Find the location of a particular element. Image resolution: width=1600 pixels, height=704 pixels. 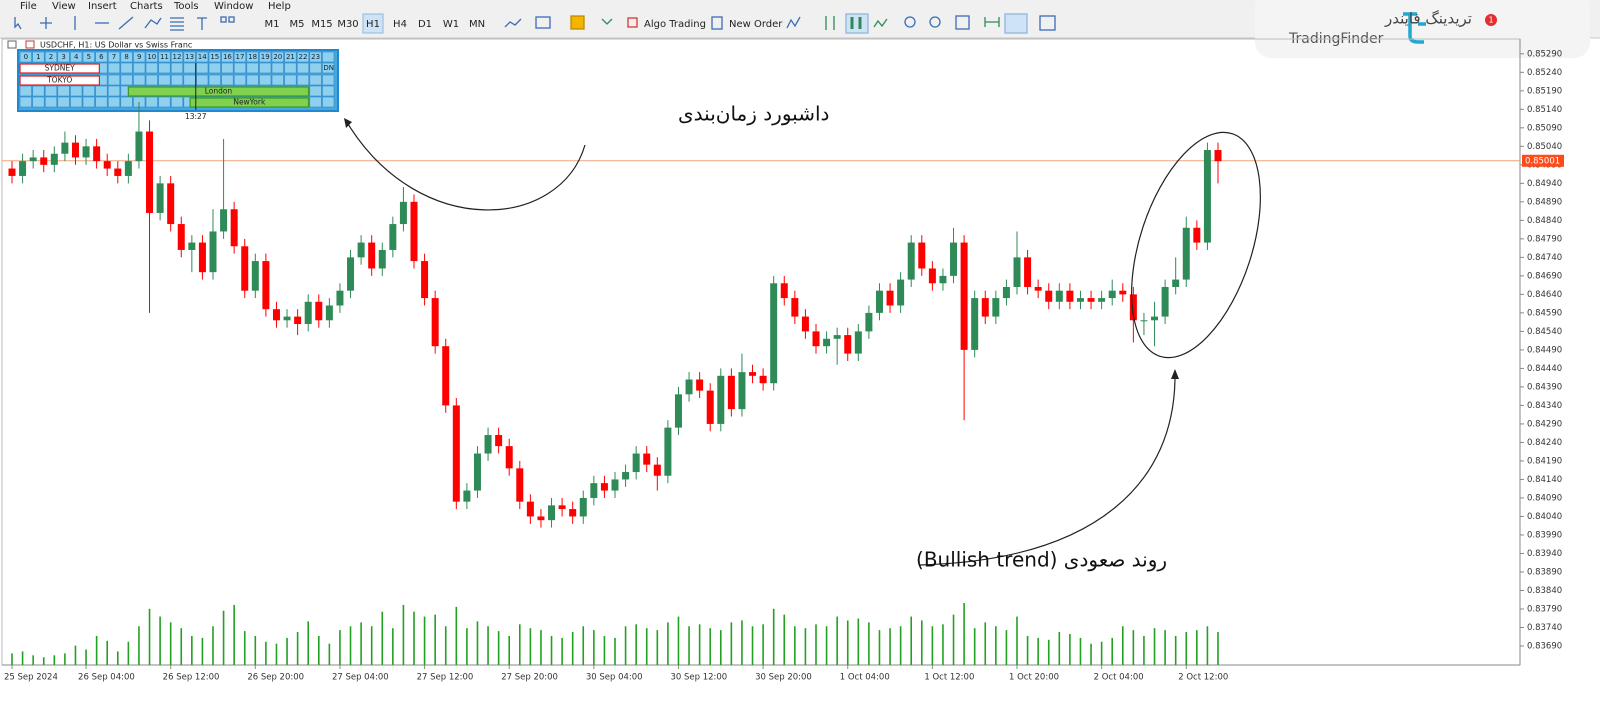

chart-type-icon is located at coordinates (513, 23).